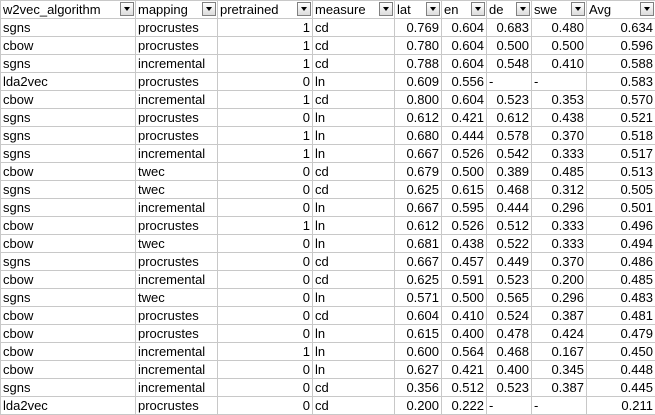 The height and width of the screenshot is (415, 655). Describe the element at coordinates (559, 370) in the screenshot. I see `table-cell: 0.345` at that location.